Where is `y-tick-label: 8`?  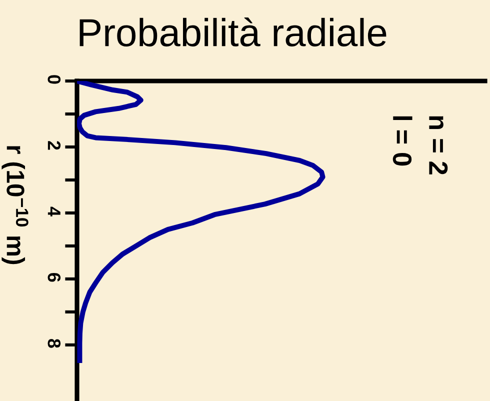 y-tick-label: 8 is located at coordinates (54, 343).